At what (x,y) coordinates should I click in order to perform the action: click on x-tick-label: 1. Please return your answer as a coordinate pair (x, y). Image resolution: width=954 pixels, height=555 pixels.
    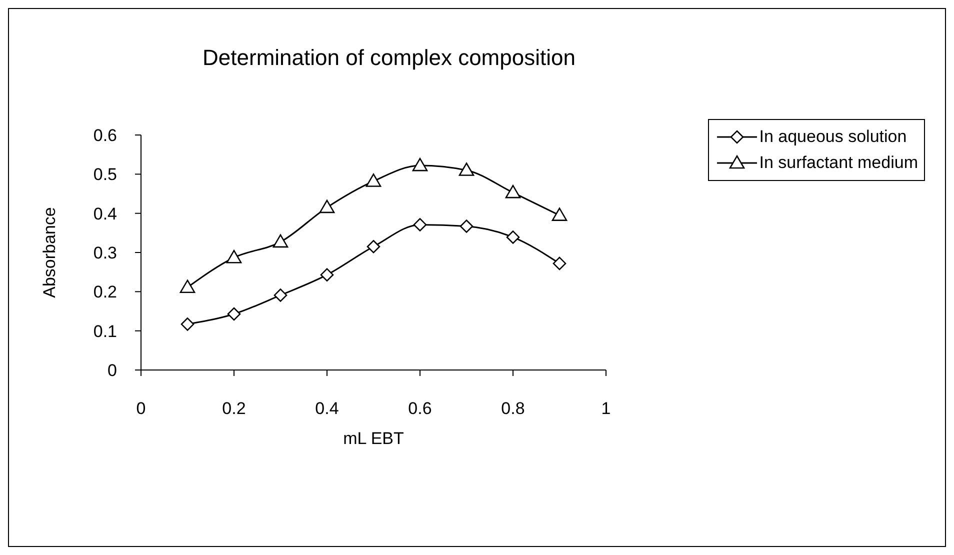
    Looking at the image, I should click on (606, 408).